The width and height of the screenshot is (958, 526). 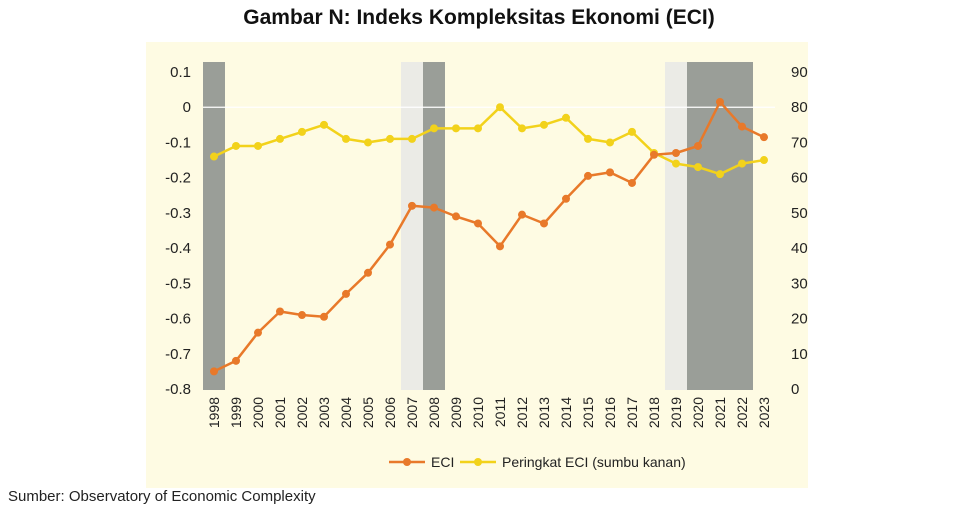 What do you see at coordinates (478, 412) in the screenshot?
I see `x-tick-label: 2010` at bounding box center [478, 412].